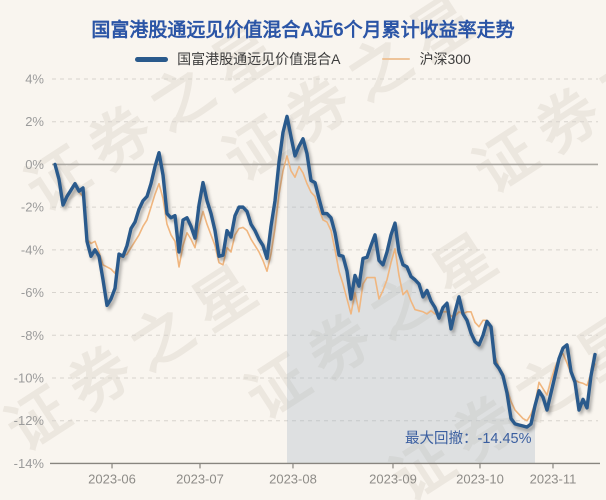 This screenshot has width=606, height=500. Describe the element at coordinates (34, 79) in the screenshot. I see `y-axis-label: 4%` at that location.